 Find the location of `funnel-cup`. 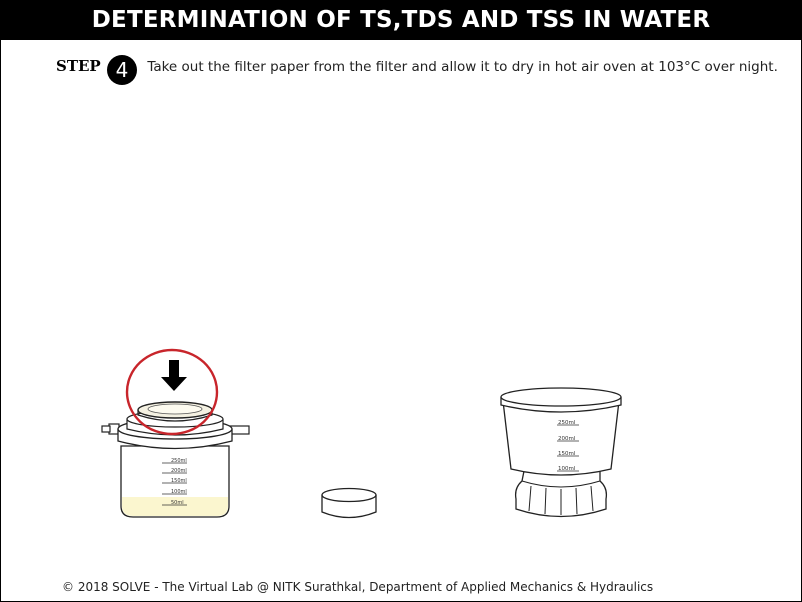

funnel-cup is located at coordinates (561, 438).